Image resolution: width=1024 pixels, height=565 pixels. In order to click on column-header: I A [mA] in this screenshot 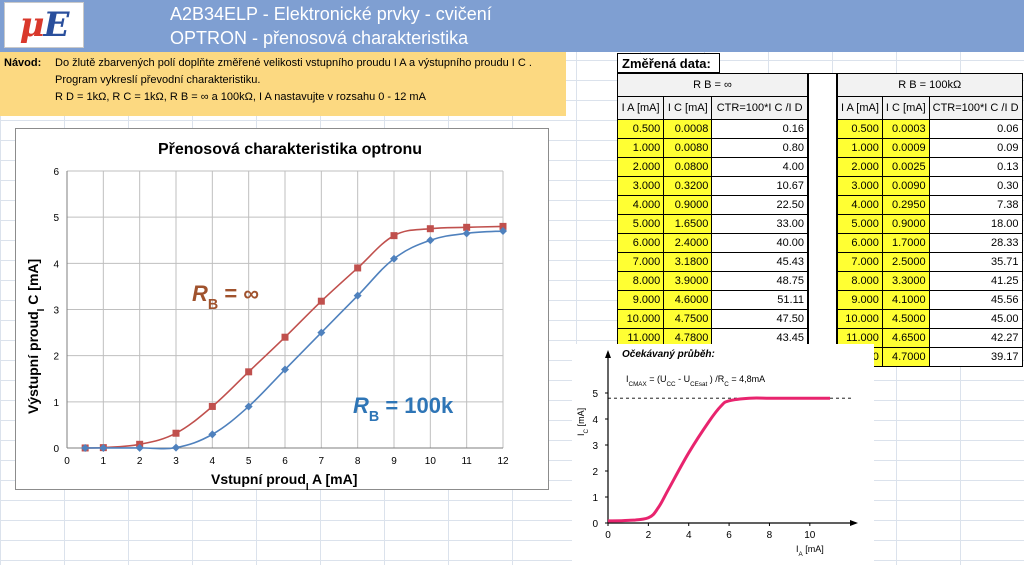, I will do `click(640, 108)`.